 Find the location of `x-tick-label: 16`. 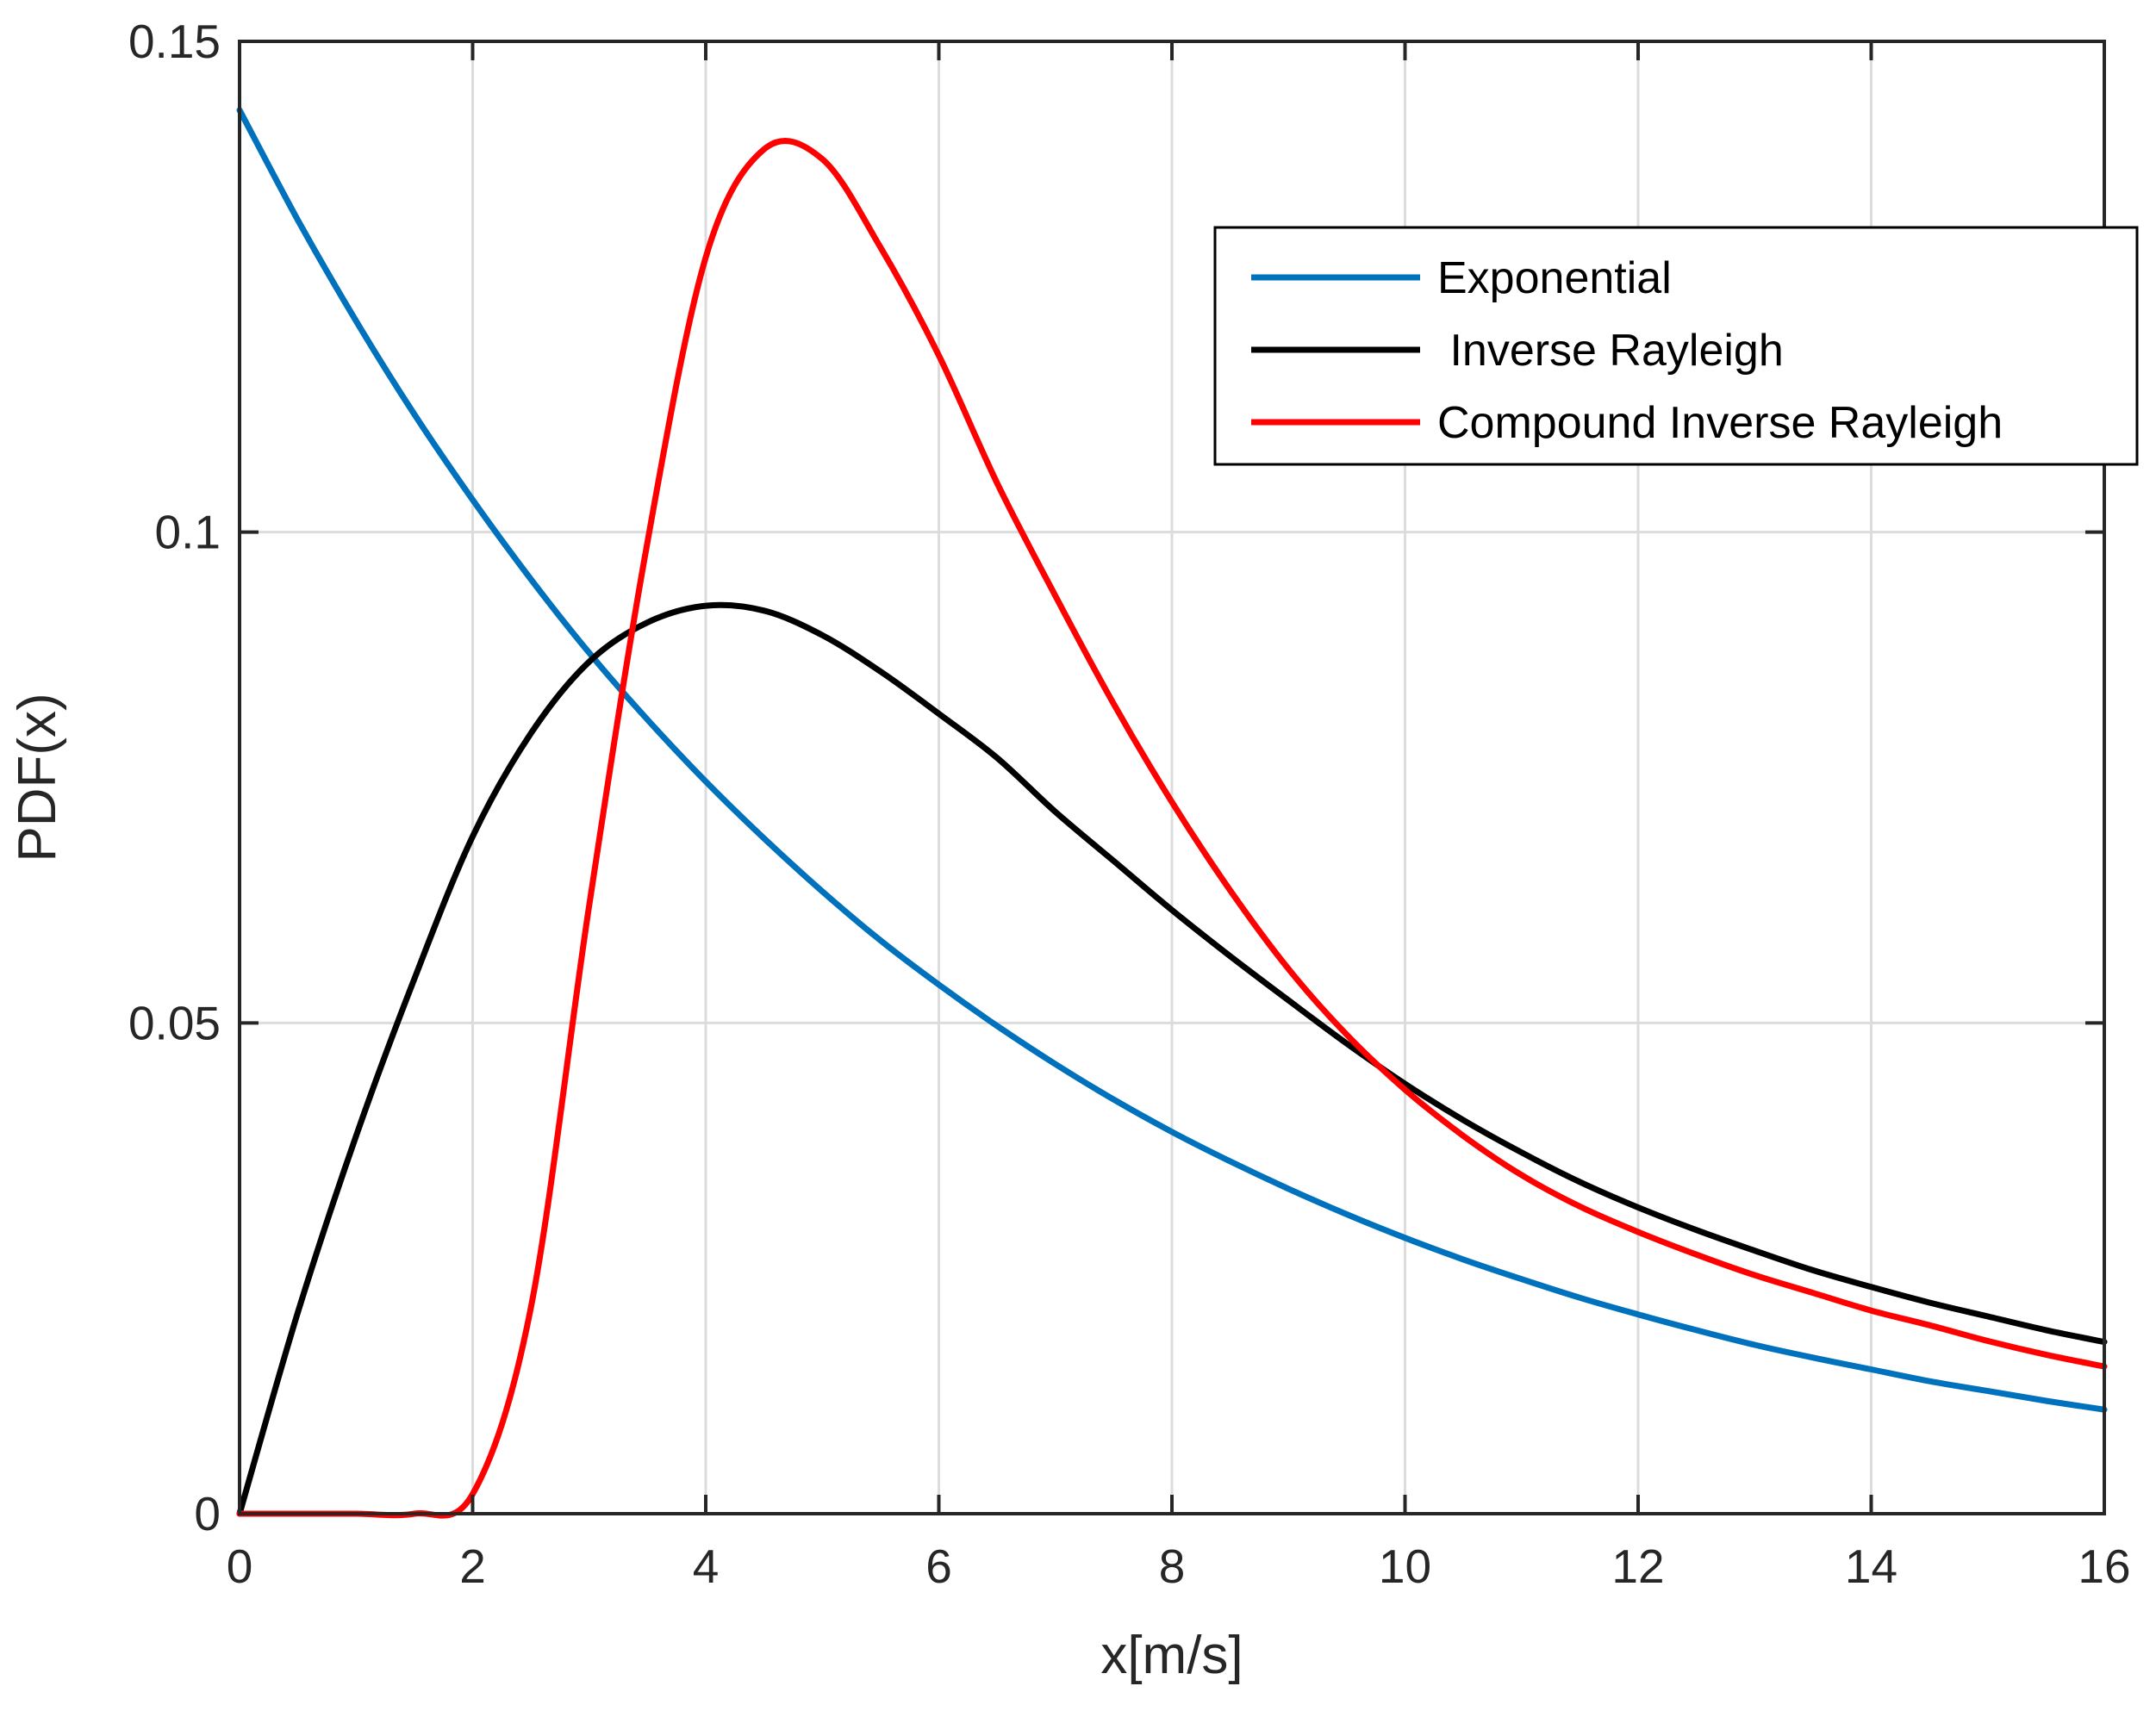

x-tick-label: 16 is located at coordinates (2104, 1566).